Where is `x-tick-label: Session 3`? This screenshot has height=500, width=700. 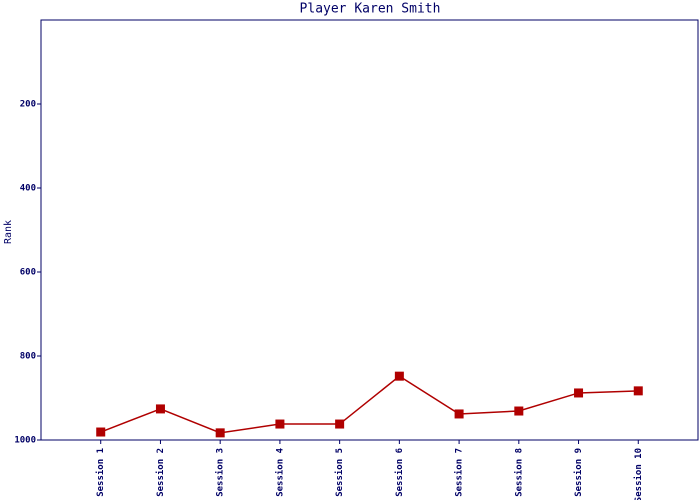
x-tick-label: Session 3 is located at coordinates (220, 472).